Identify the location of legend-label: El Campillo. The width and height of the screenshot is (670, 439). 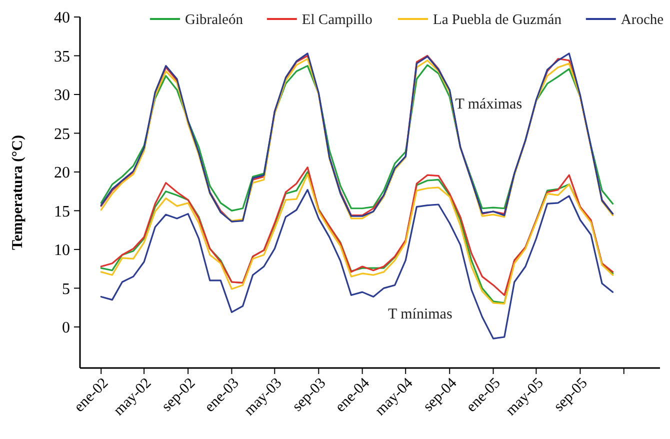
(337, 20).